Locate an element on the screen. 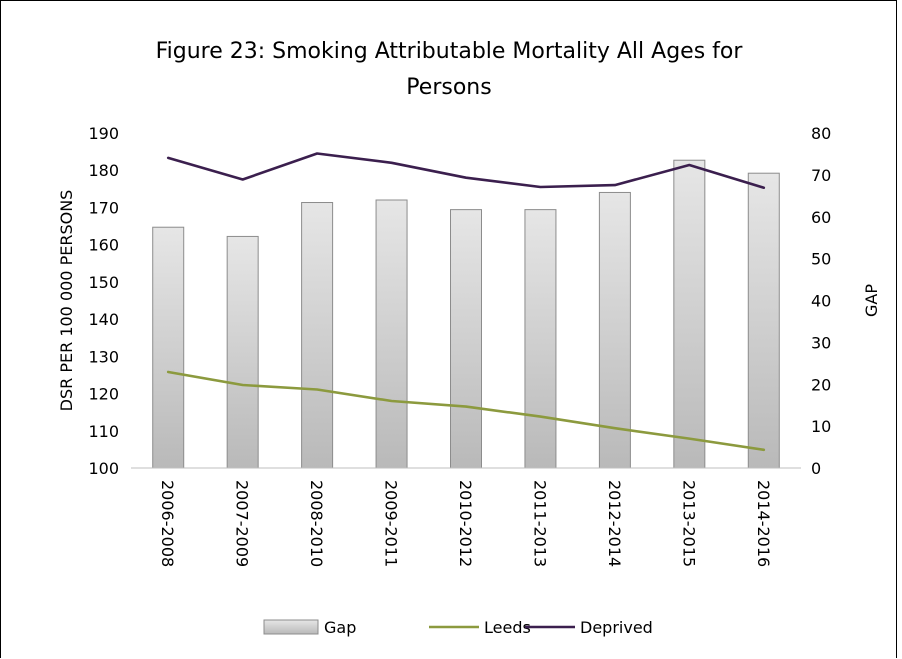  x-tick-label: 2012-2014 is located at coordinates (614, 523).